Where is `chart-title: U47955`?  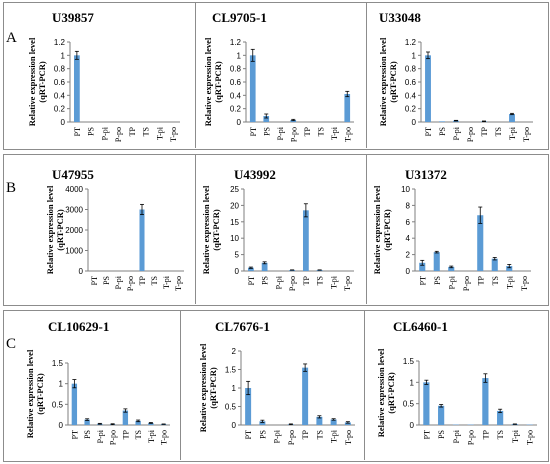 chart-title: U47955 is located at coordinates (73, 174).